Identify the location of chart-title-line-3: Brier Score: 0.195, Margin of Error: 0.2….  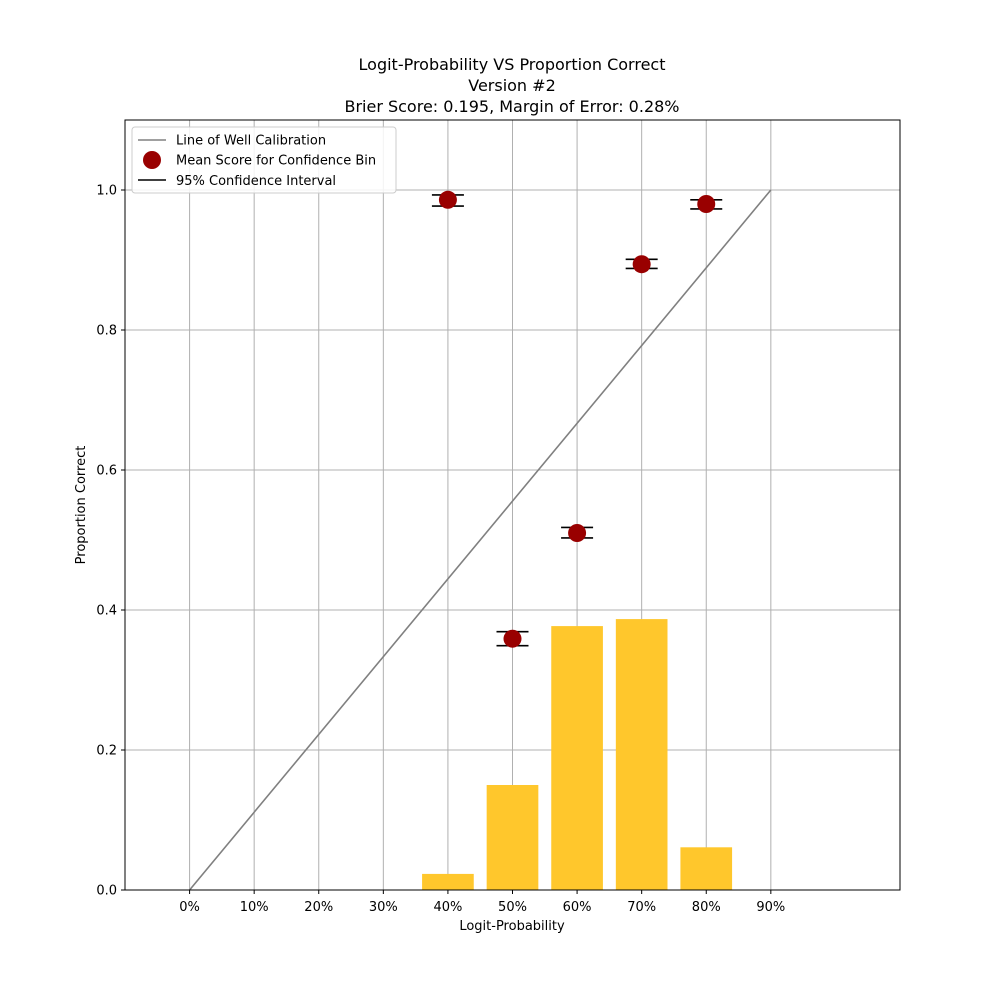
(511, 106).